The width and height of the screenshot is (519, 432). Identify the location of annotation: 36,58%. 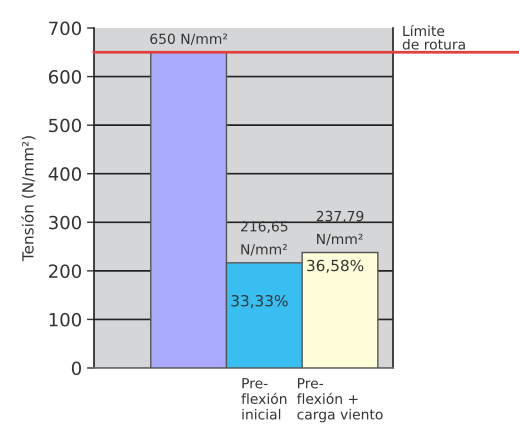
(335, 266).